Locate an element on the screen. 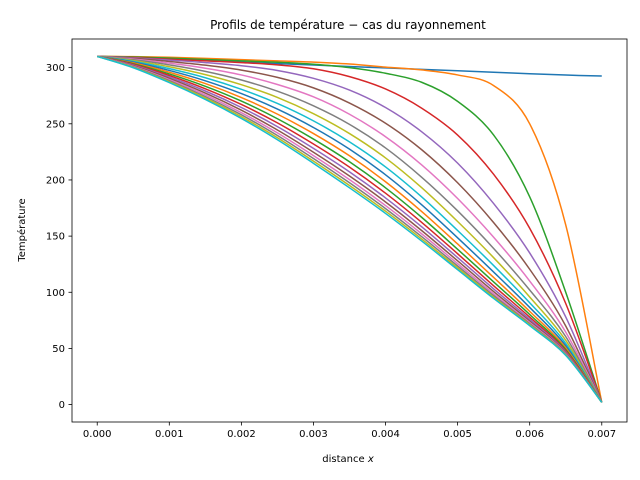  x-ticks: 0.000 0.001 0.002 0.003 0.004 0.005 0.006 0.007 is located at coordinates (349, 431).